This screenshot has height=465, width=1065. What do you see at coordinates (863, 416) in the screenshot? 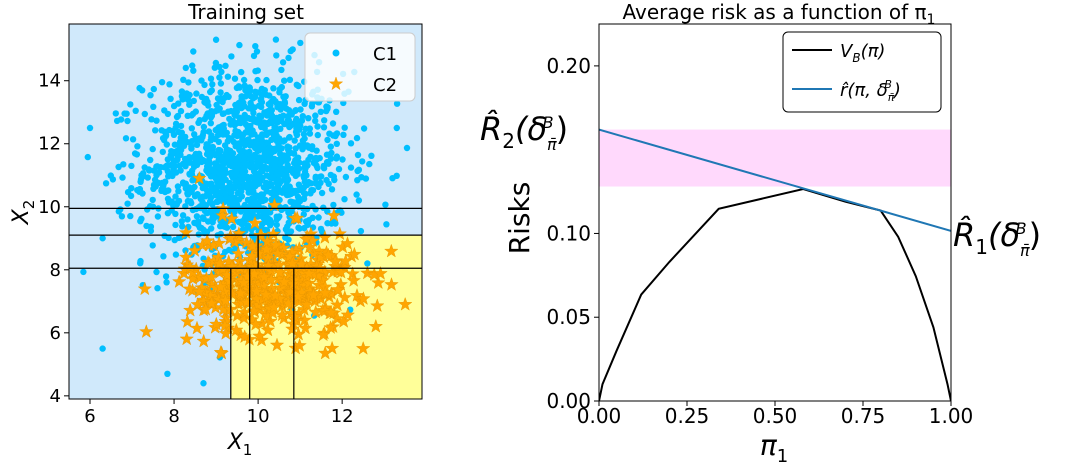
I see `risk-xtick-label: 0.75` at bounding box center [863, 416].